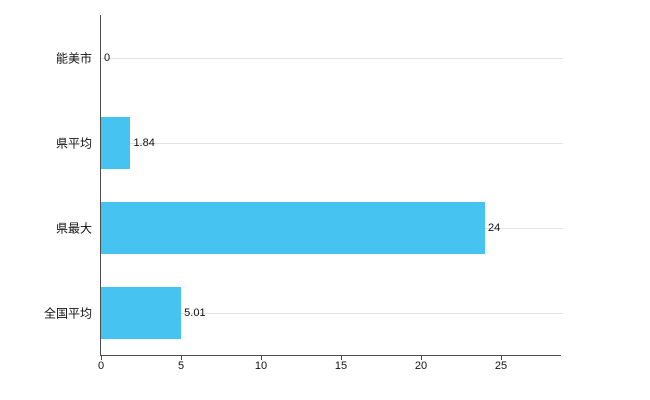 This screenshot has height=400, width=650. I want to click on x-axis-tick-label: 20, so click(421, 366).